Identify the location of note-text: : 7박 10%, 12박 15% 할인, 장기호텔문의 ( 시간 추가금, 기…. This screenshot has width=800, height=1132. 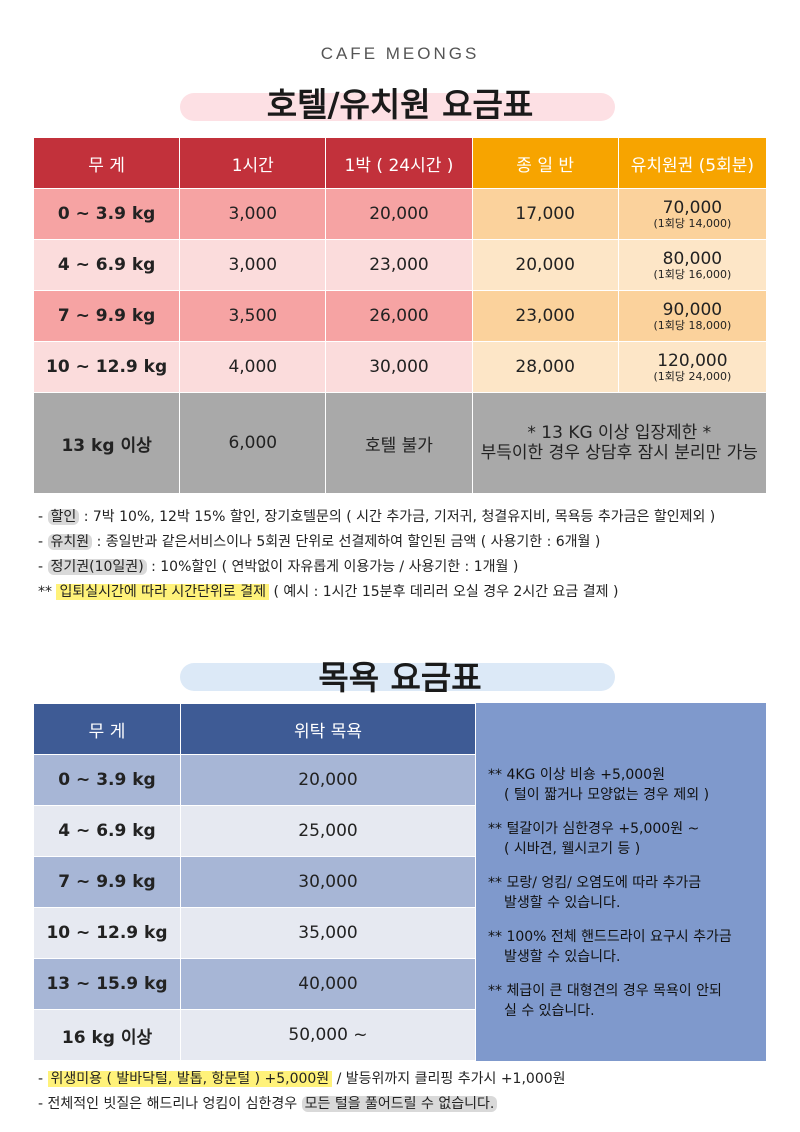
(397, 517).